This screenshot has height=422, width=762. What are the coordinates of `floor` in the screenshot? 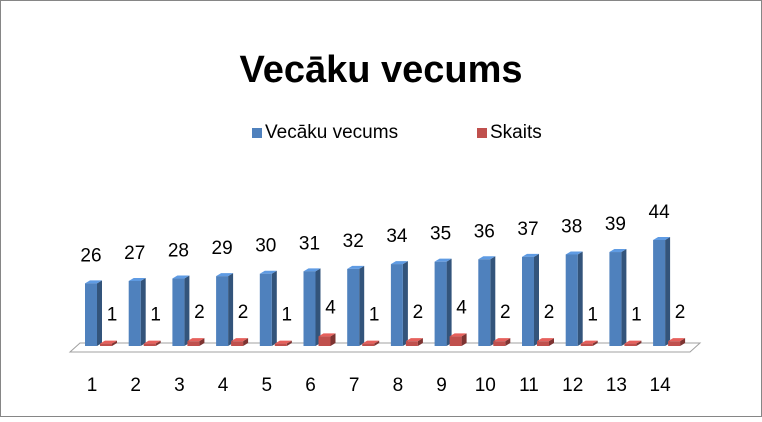 It's located at (385, 347).